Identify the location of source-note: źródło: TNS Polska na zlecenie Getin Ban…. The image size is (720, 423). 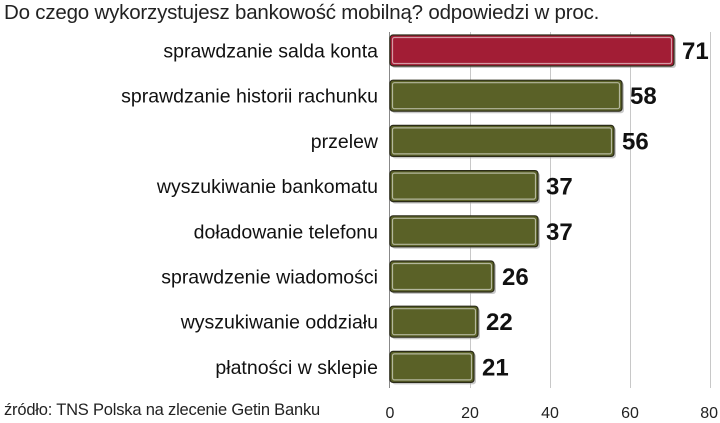
(162, 410).